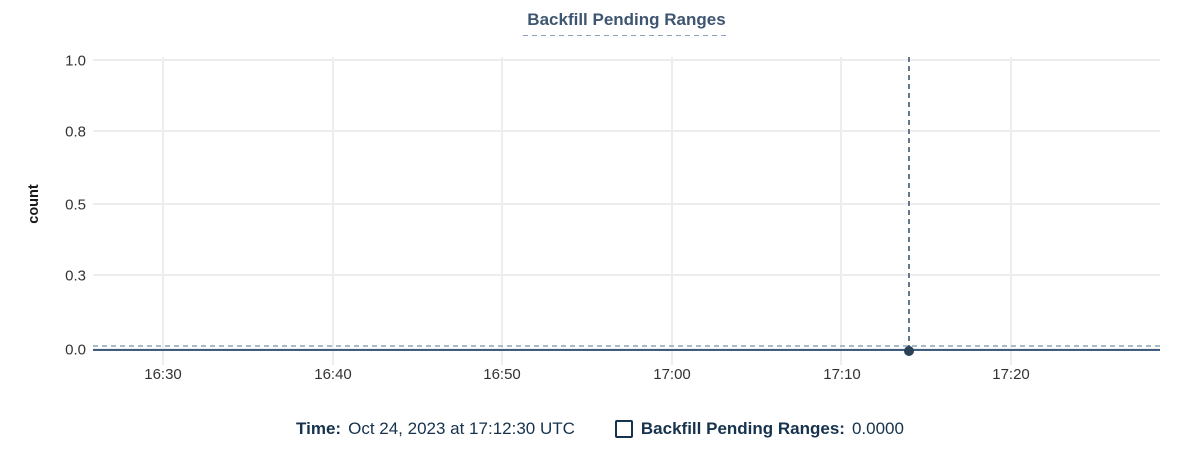 The image size is (1200, 466). I want to click on x-tick-label: 17:00, so click(672, 374).